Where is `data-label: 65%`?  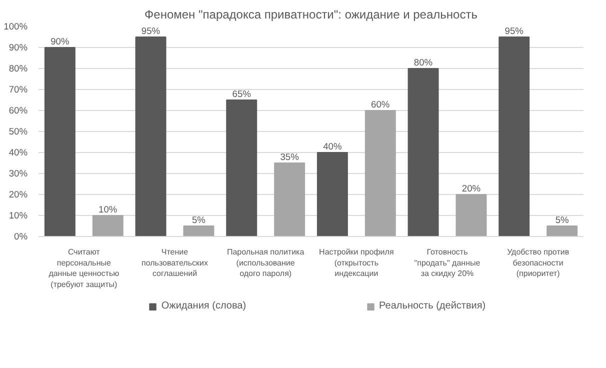
data-label: 65% is located at coordinates (241, 94).